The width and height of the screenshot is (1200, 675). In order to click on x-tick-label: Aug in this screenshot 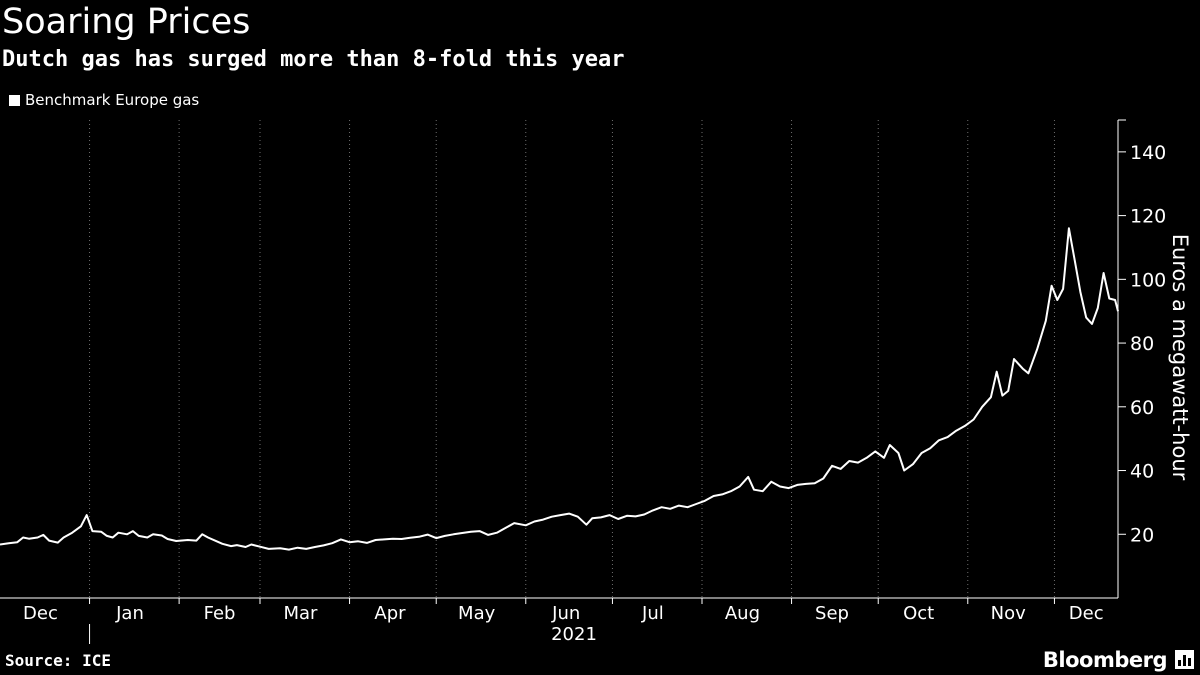, I will do `click(742, 613)`.